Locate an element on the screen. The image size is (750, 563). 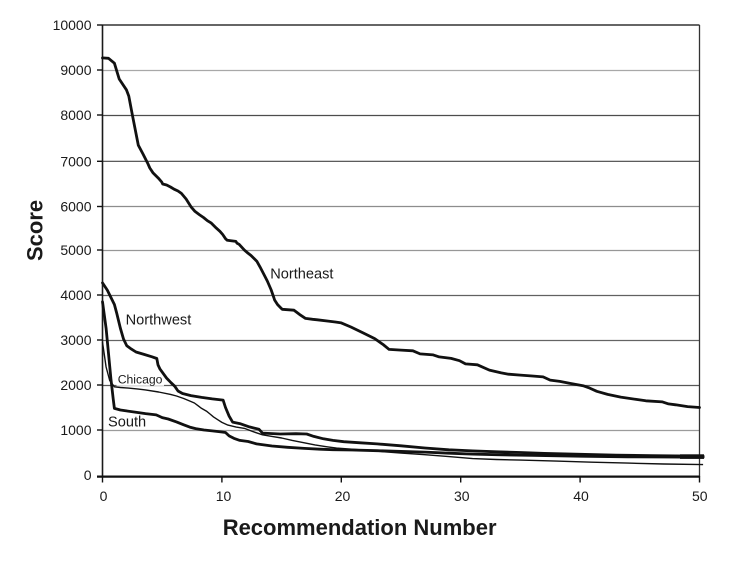
svg-text: 6000 is located at coordinates (75, 207).